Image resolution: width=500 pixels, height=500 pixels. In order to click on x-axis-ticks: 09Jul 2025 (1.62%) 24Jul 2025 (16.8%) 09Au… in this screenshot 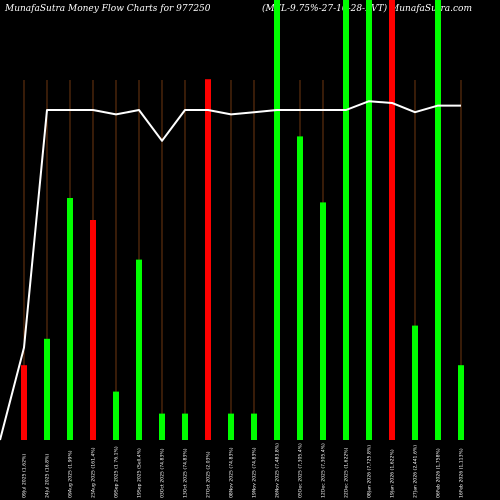, I will do `click(243, 470)`.